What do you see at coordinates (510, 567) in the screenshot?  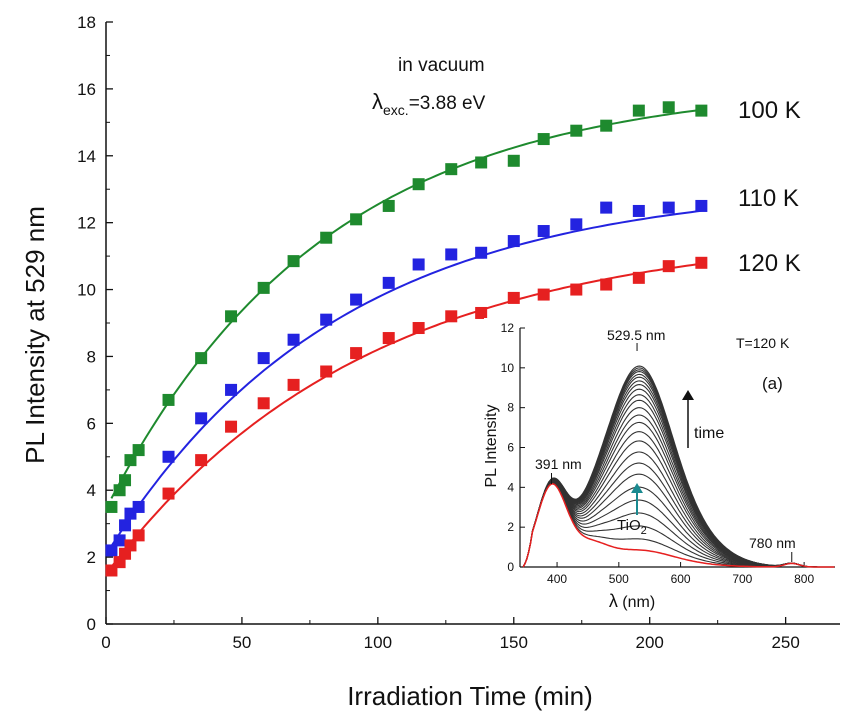 I see `inset-y-tick-label: 0` at bounding box center [510, 567].